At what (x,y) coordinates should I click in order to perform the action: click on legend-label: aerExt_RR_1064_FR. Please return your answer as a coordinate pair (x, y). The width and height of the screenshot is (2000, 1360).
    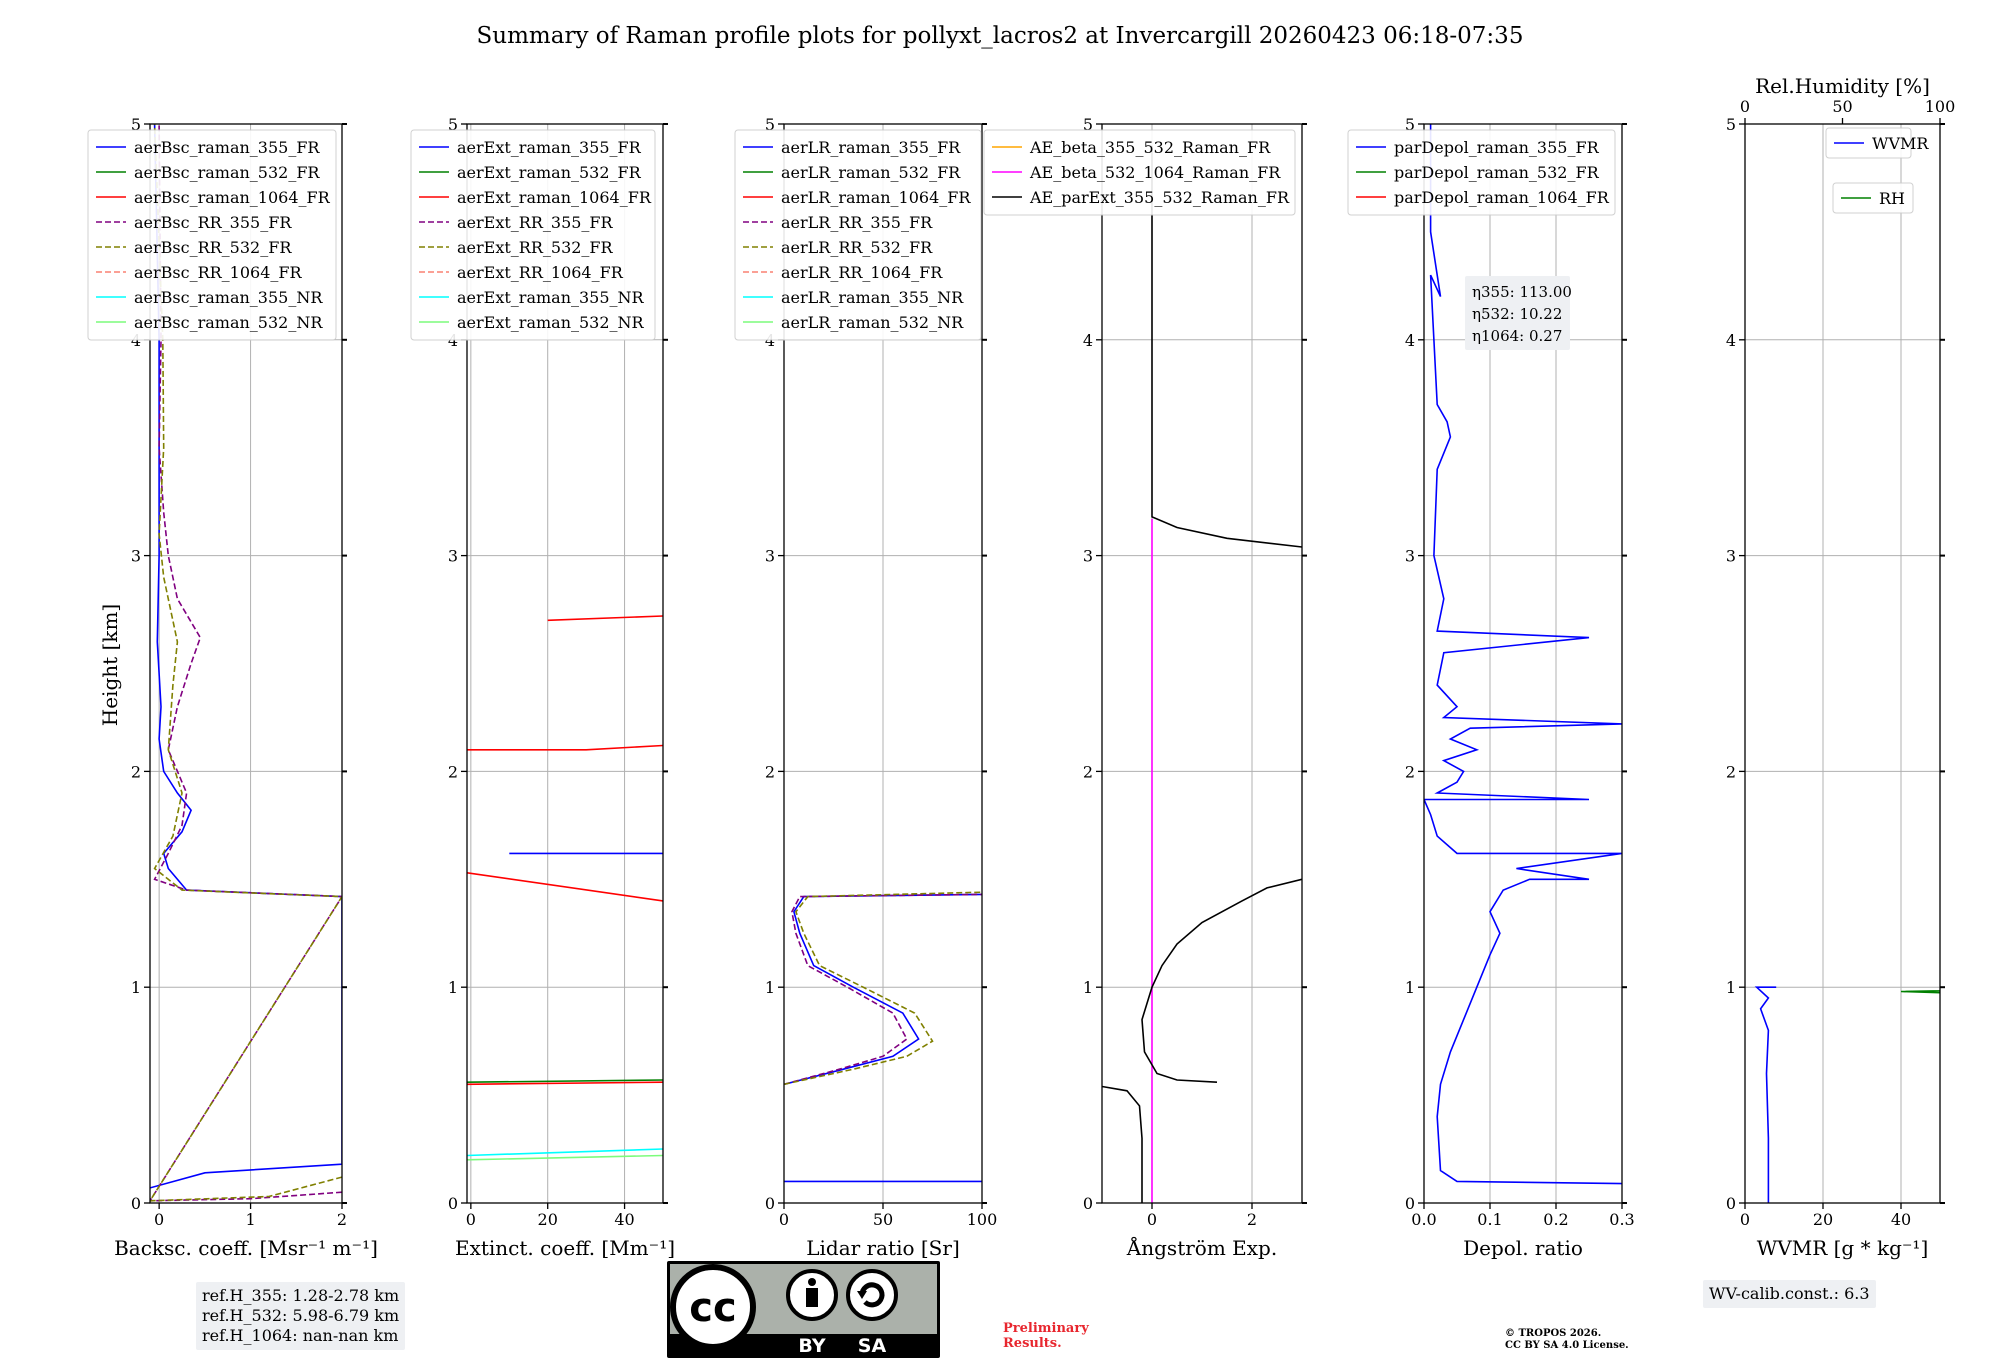
    Looking at the image, I should click on (540, 272).